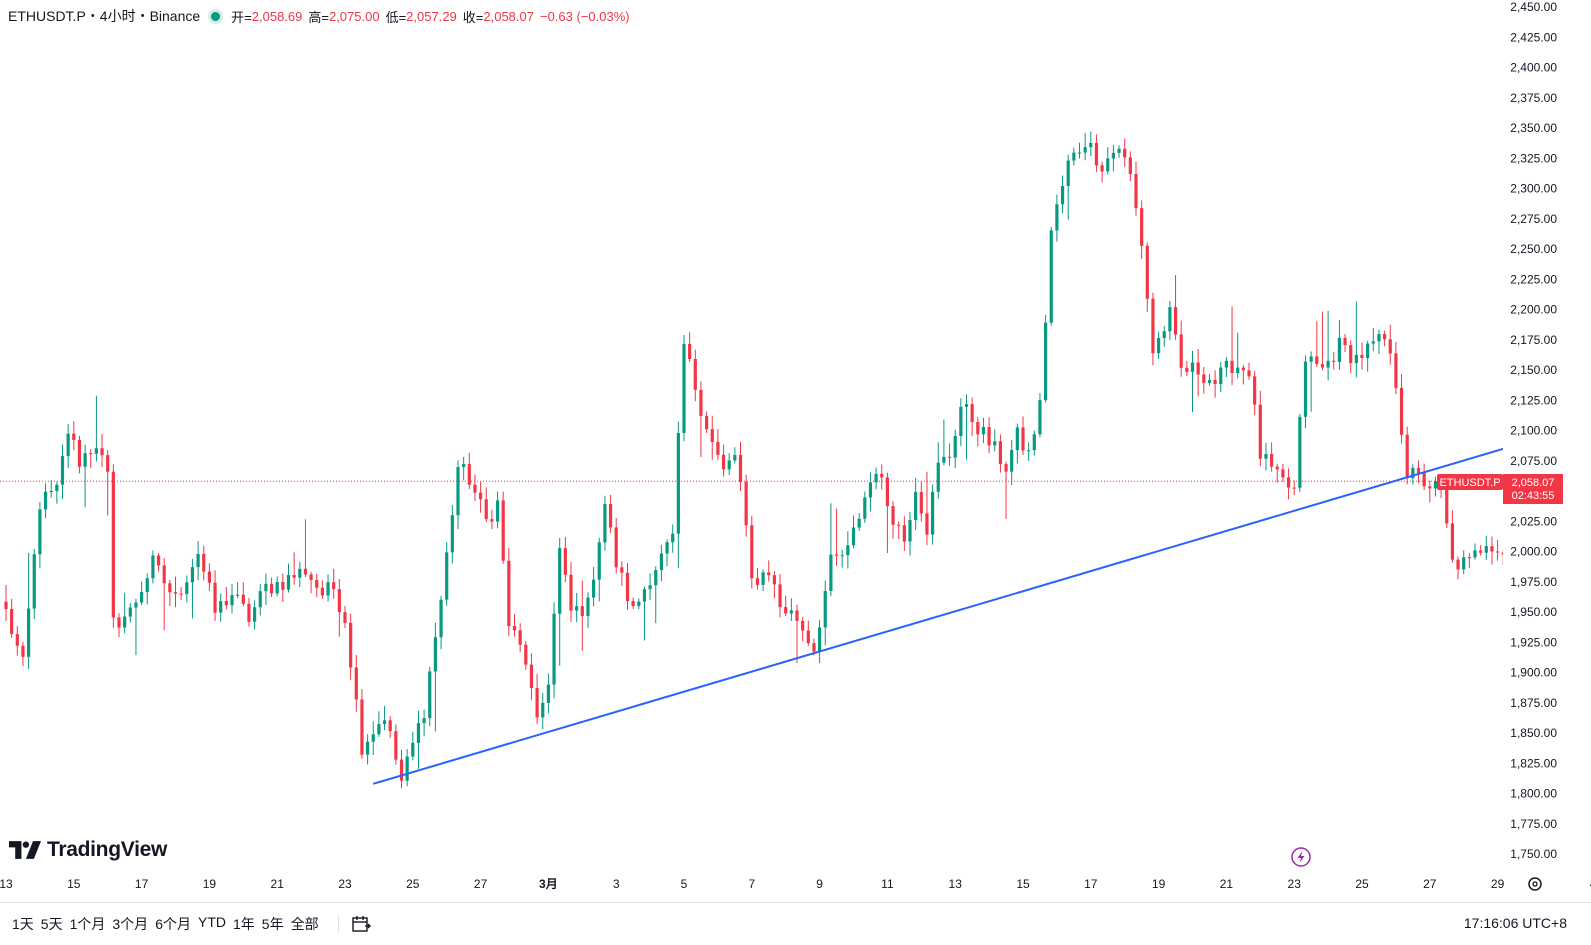 The image size is (1591, 945). What do you see at coordinates (1535, 884) in the screenshot?
I see `gear-icon` at bounding box center [1535, 884].